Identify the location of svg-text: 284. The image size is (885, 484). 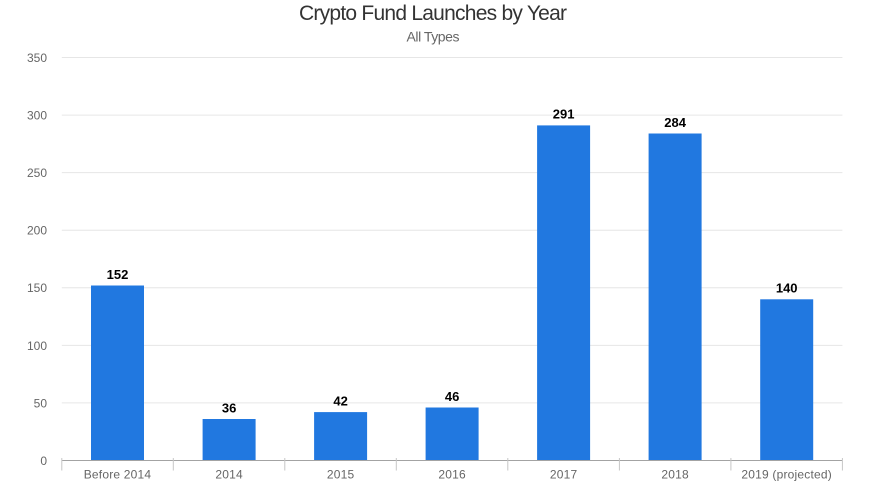
(675, 122).